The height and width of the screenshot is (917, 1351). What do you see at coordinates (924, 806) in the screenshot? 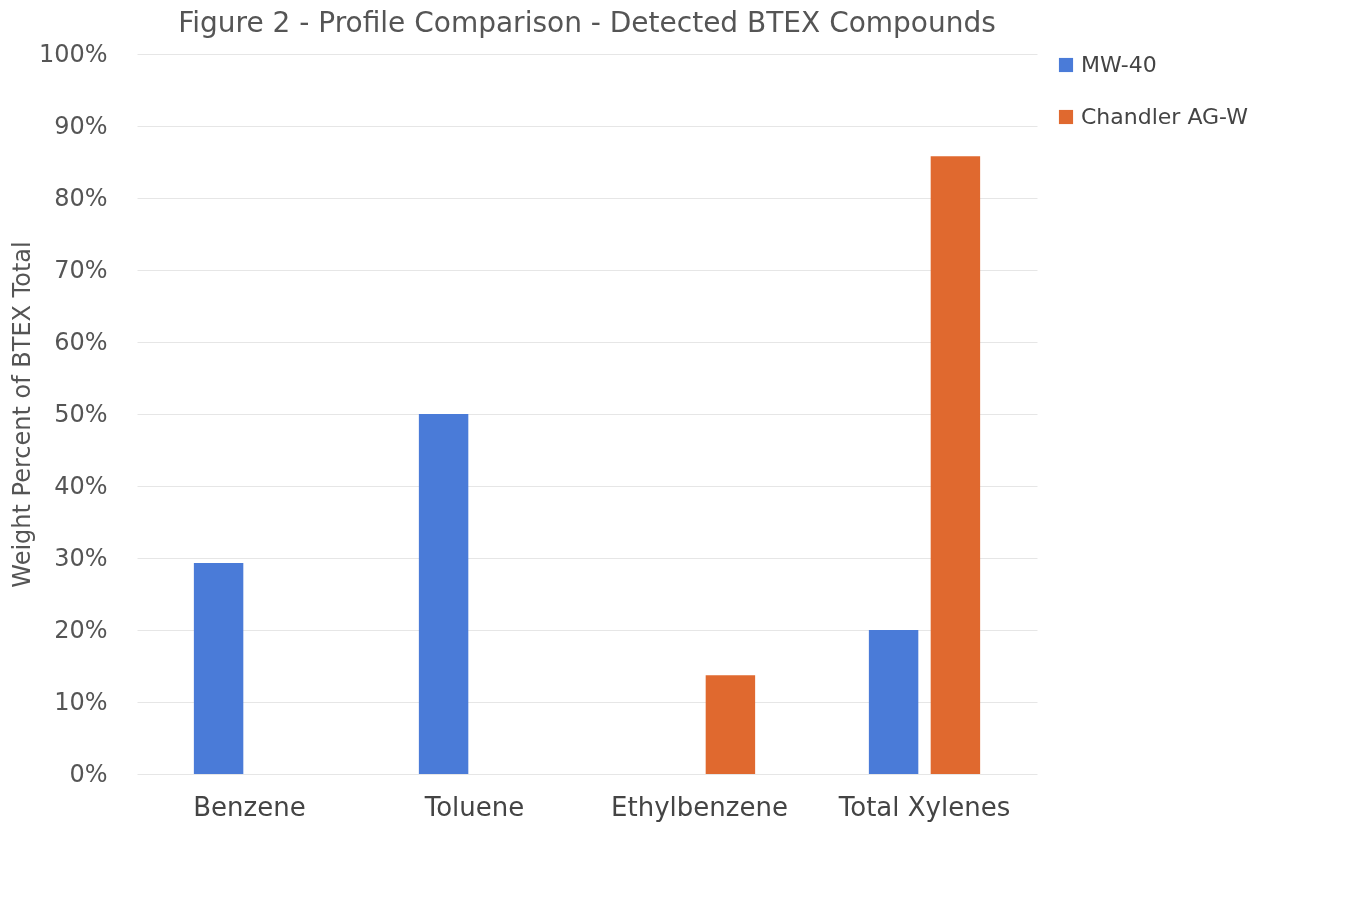
I see `x-tick-label: Total Xylenes` at bounding box center [924, 806].